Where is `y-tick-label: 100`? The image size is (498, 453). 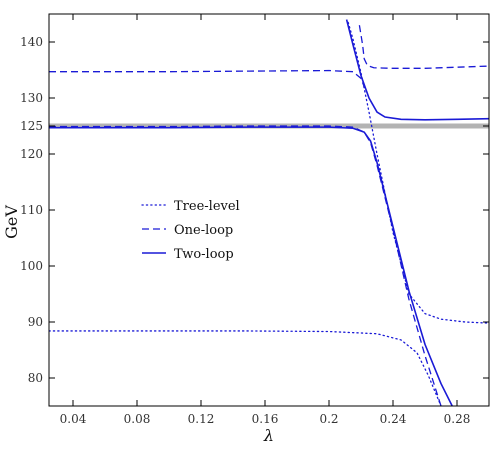 y-tick-label: 100 is located at coordinates (31, 266).